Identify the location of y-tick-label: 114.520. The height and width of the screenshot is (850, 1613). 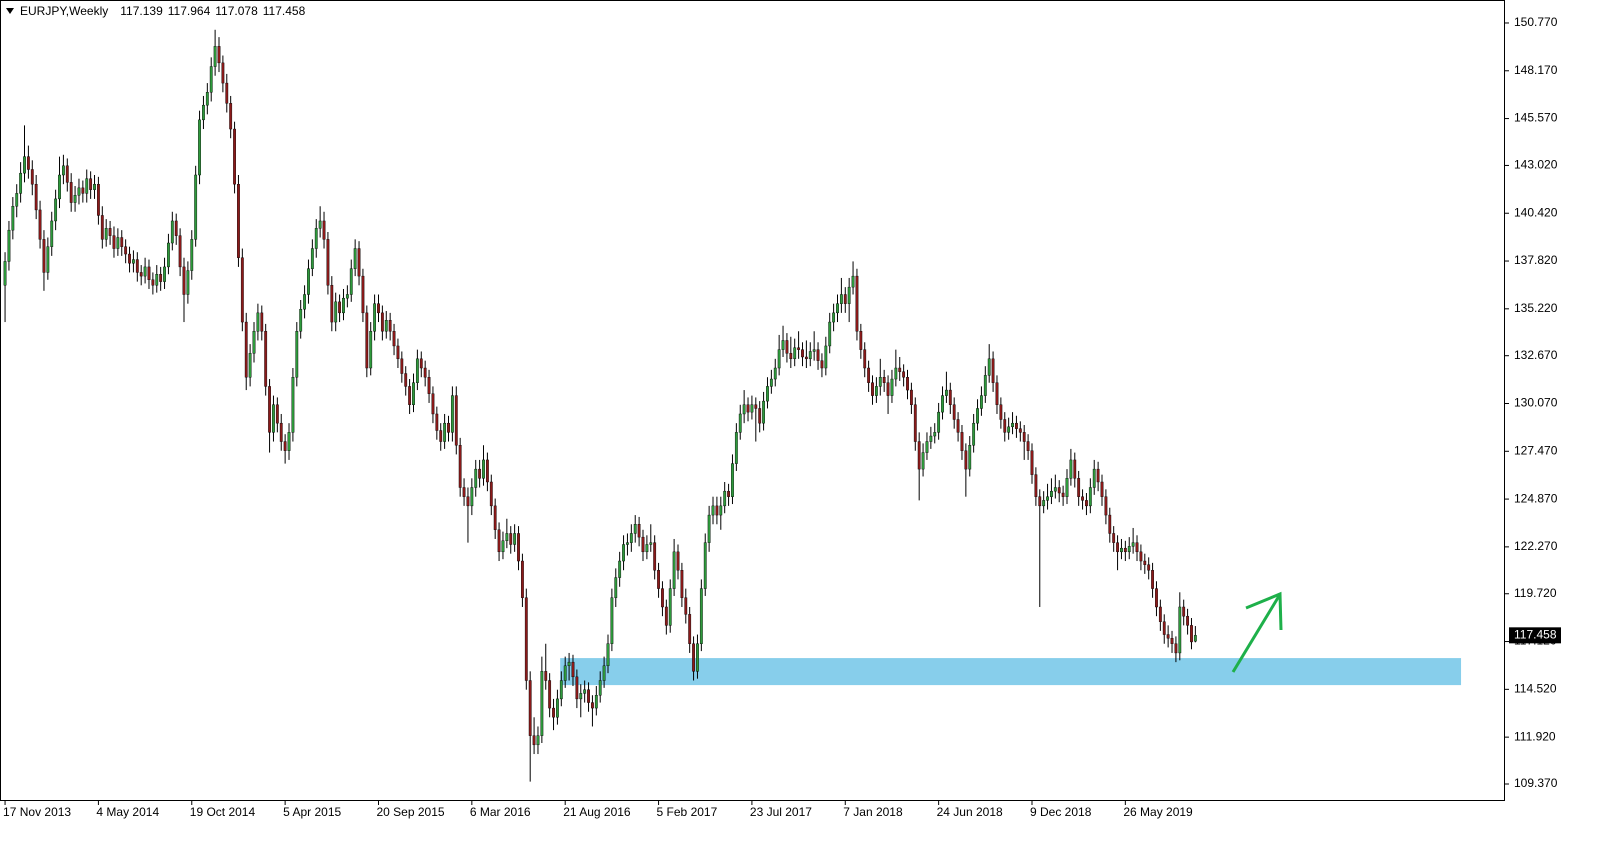
(1535, 689).